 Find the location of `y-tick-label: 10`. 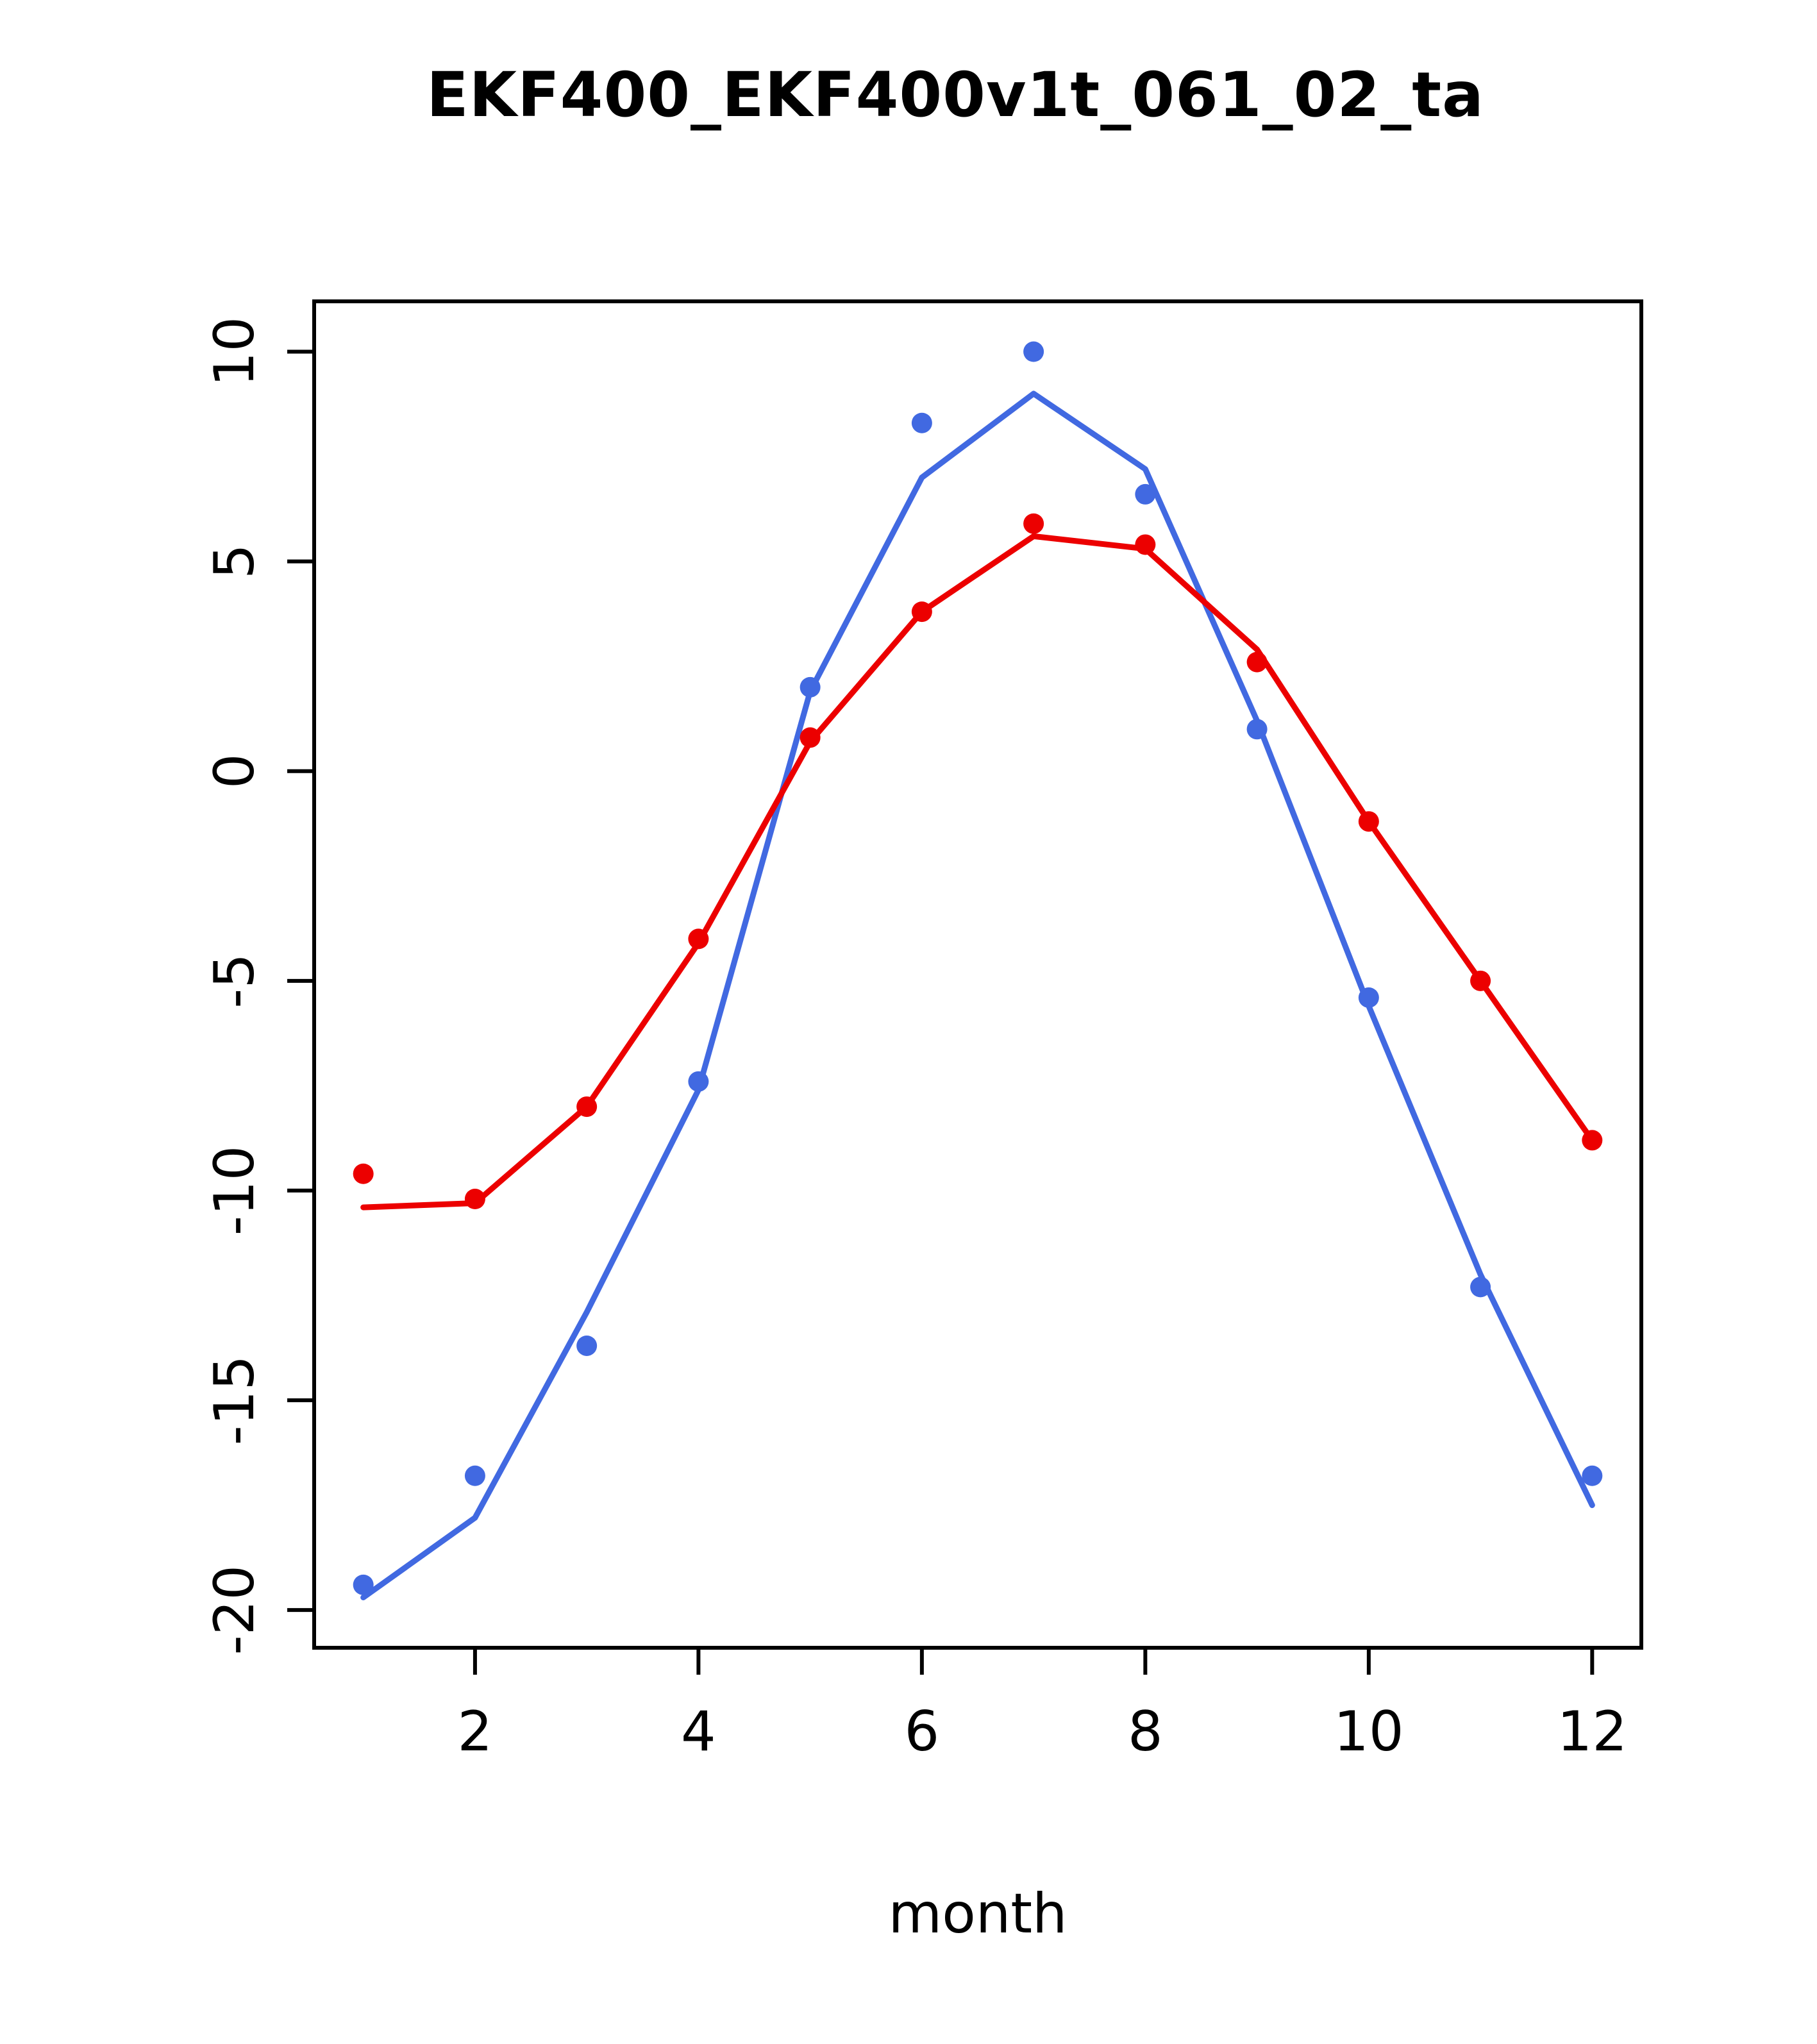

y-tick-label: 10 is located at coordinates (235, 352).